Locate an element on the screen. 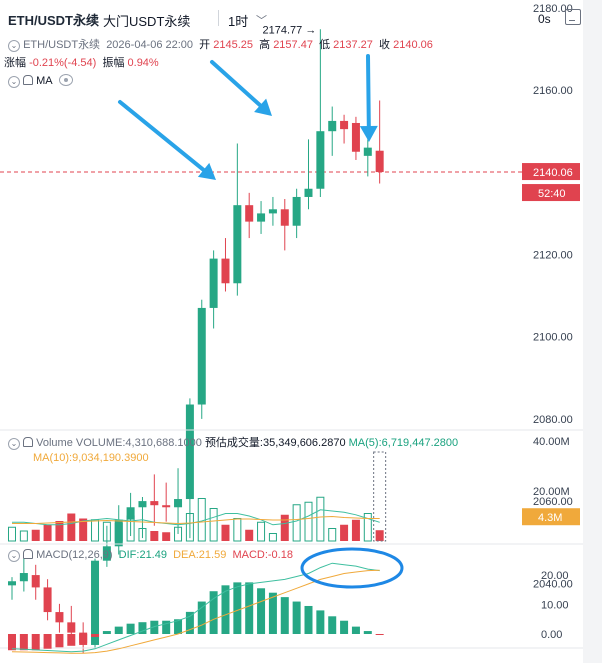 This screenshot has width=602, height=663. price-tick-label: 2060.00 is located at coordinates (553, 502).